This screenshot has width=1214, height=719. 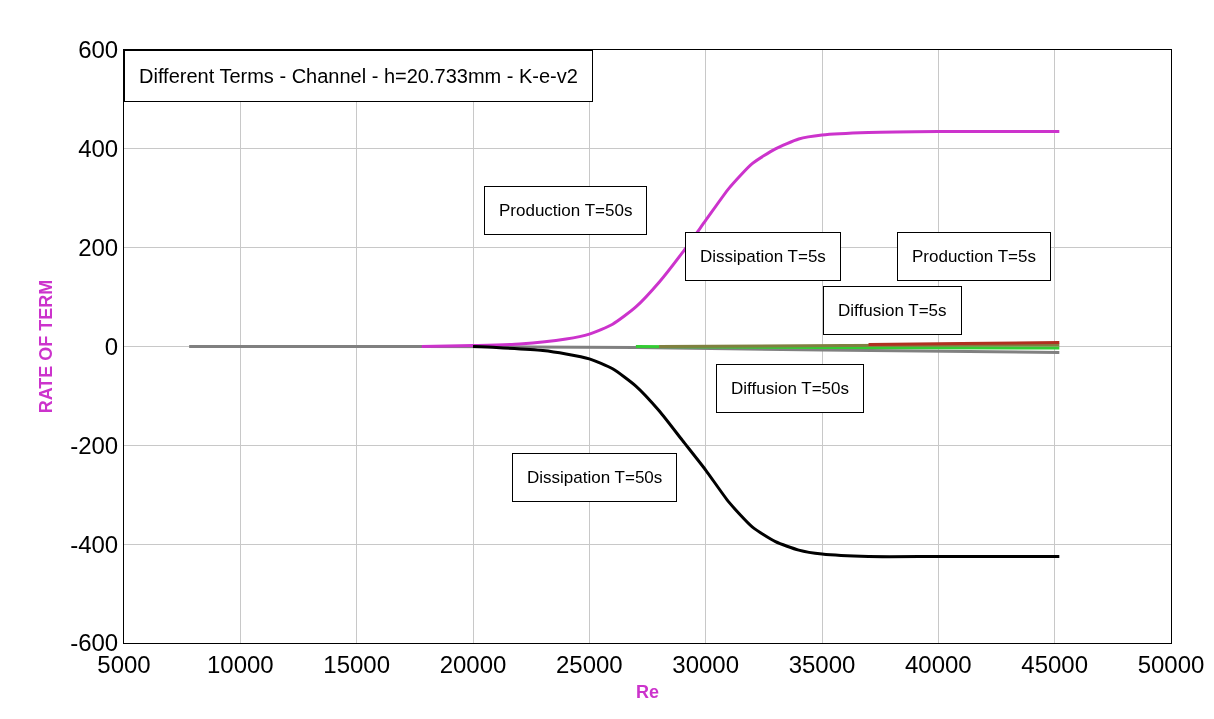 What do you see at coordinates (98, 149) in the screenshot?
I see `y-tick-label: 400` at bounding box center [98, 149].